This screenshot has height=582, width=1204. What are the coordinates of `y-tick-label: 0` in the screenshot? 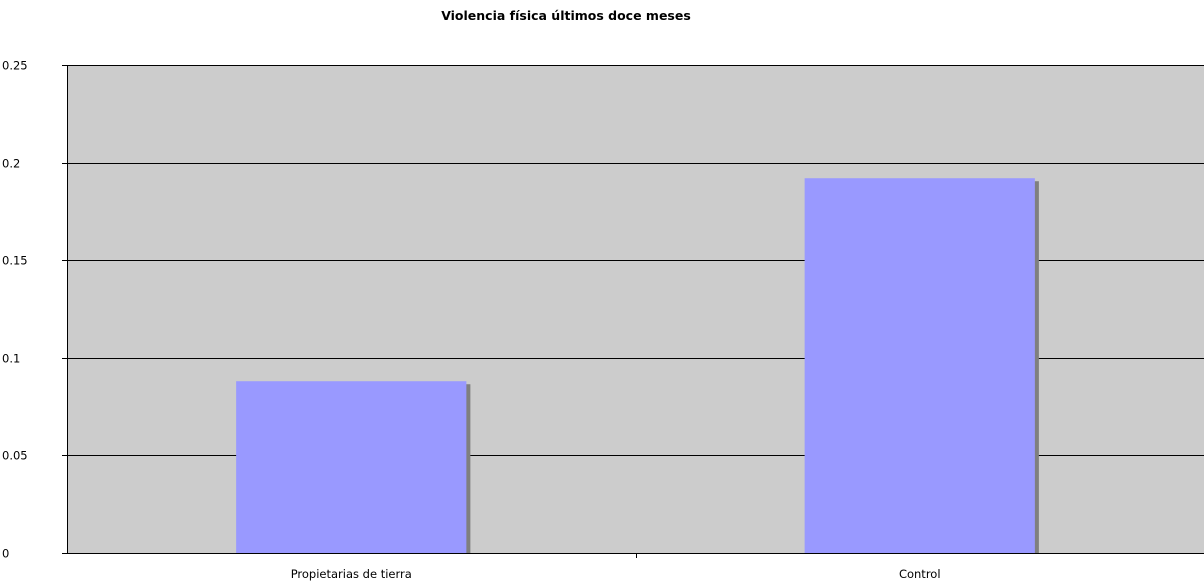 It's located at (5, 554).